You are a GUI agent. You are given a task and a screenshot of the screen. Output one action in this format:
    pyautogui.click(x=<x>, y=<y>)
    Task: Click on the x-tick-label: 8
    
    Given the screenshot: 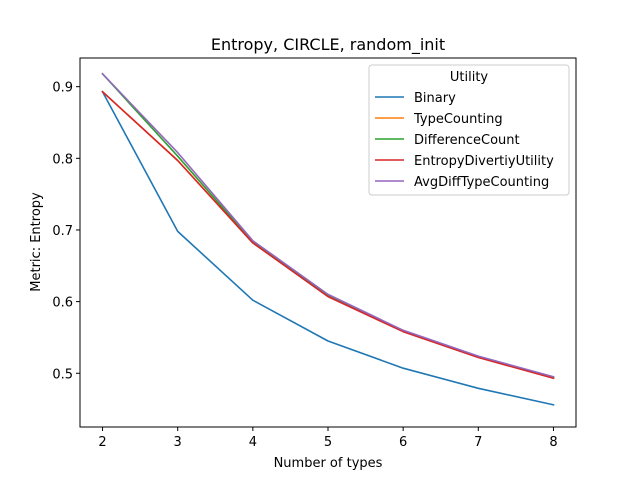 What is the action you would take?
    pyautogui.click(x=553, y=442)
    